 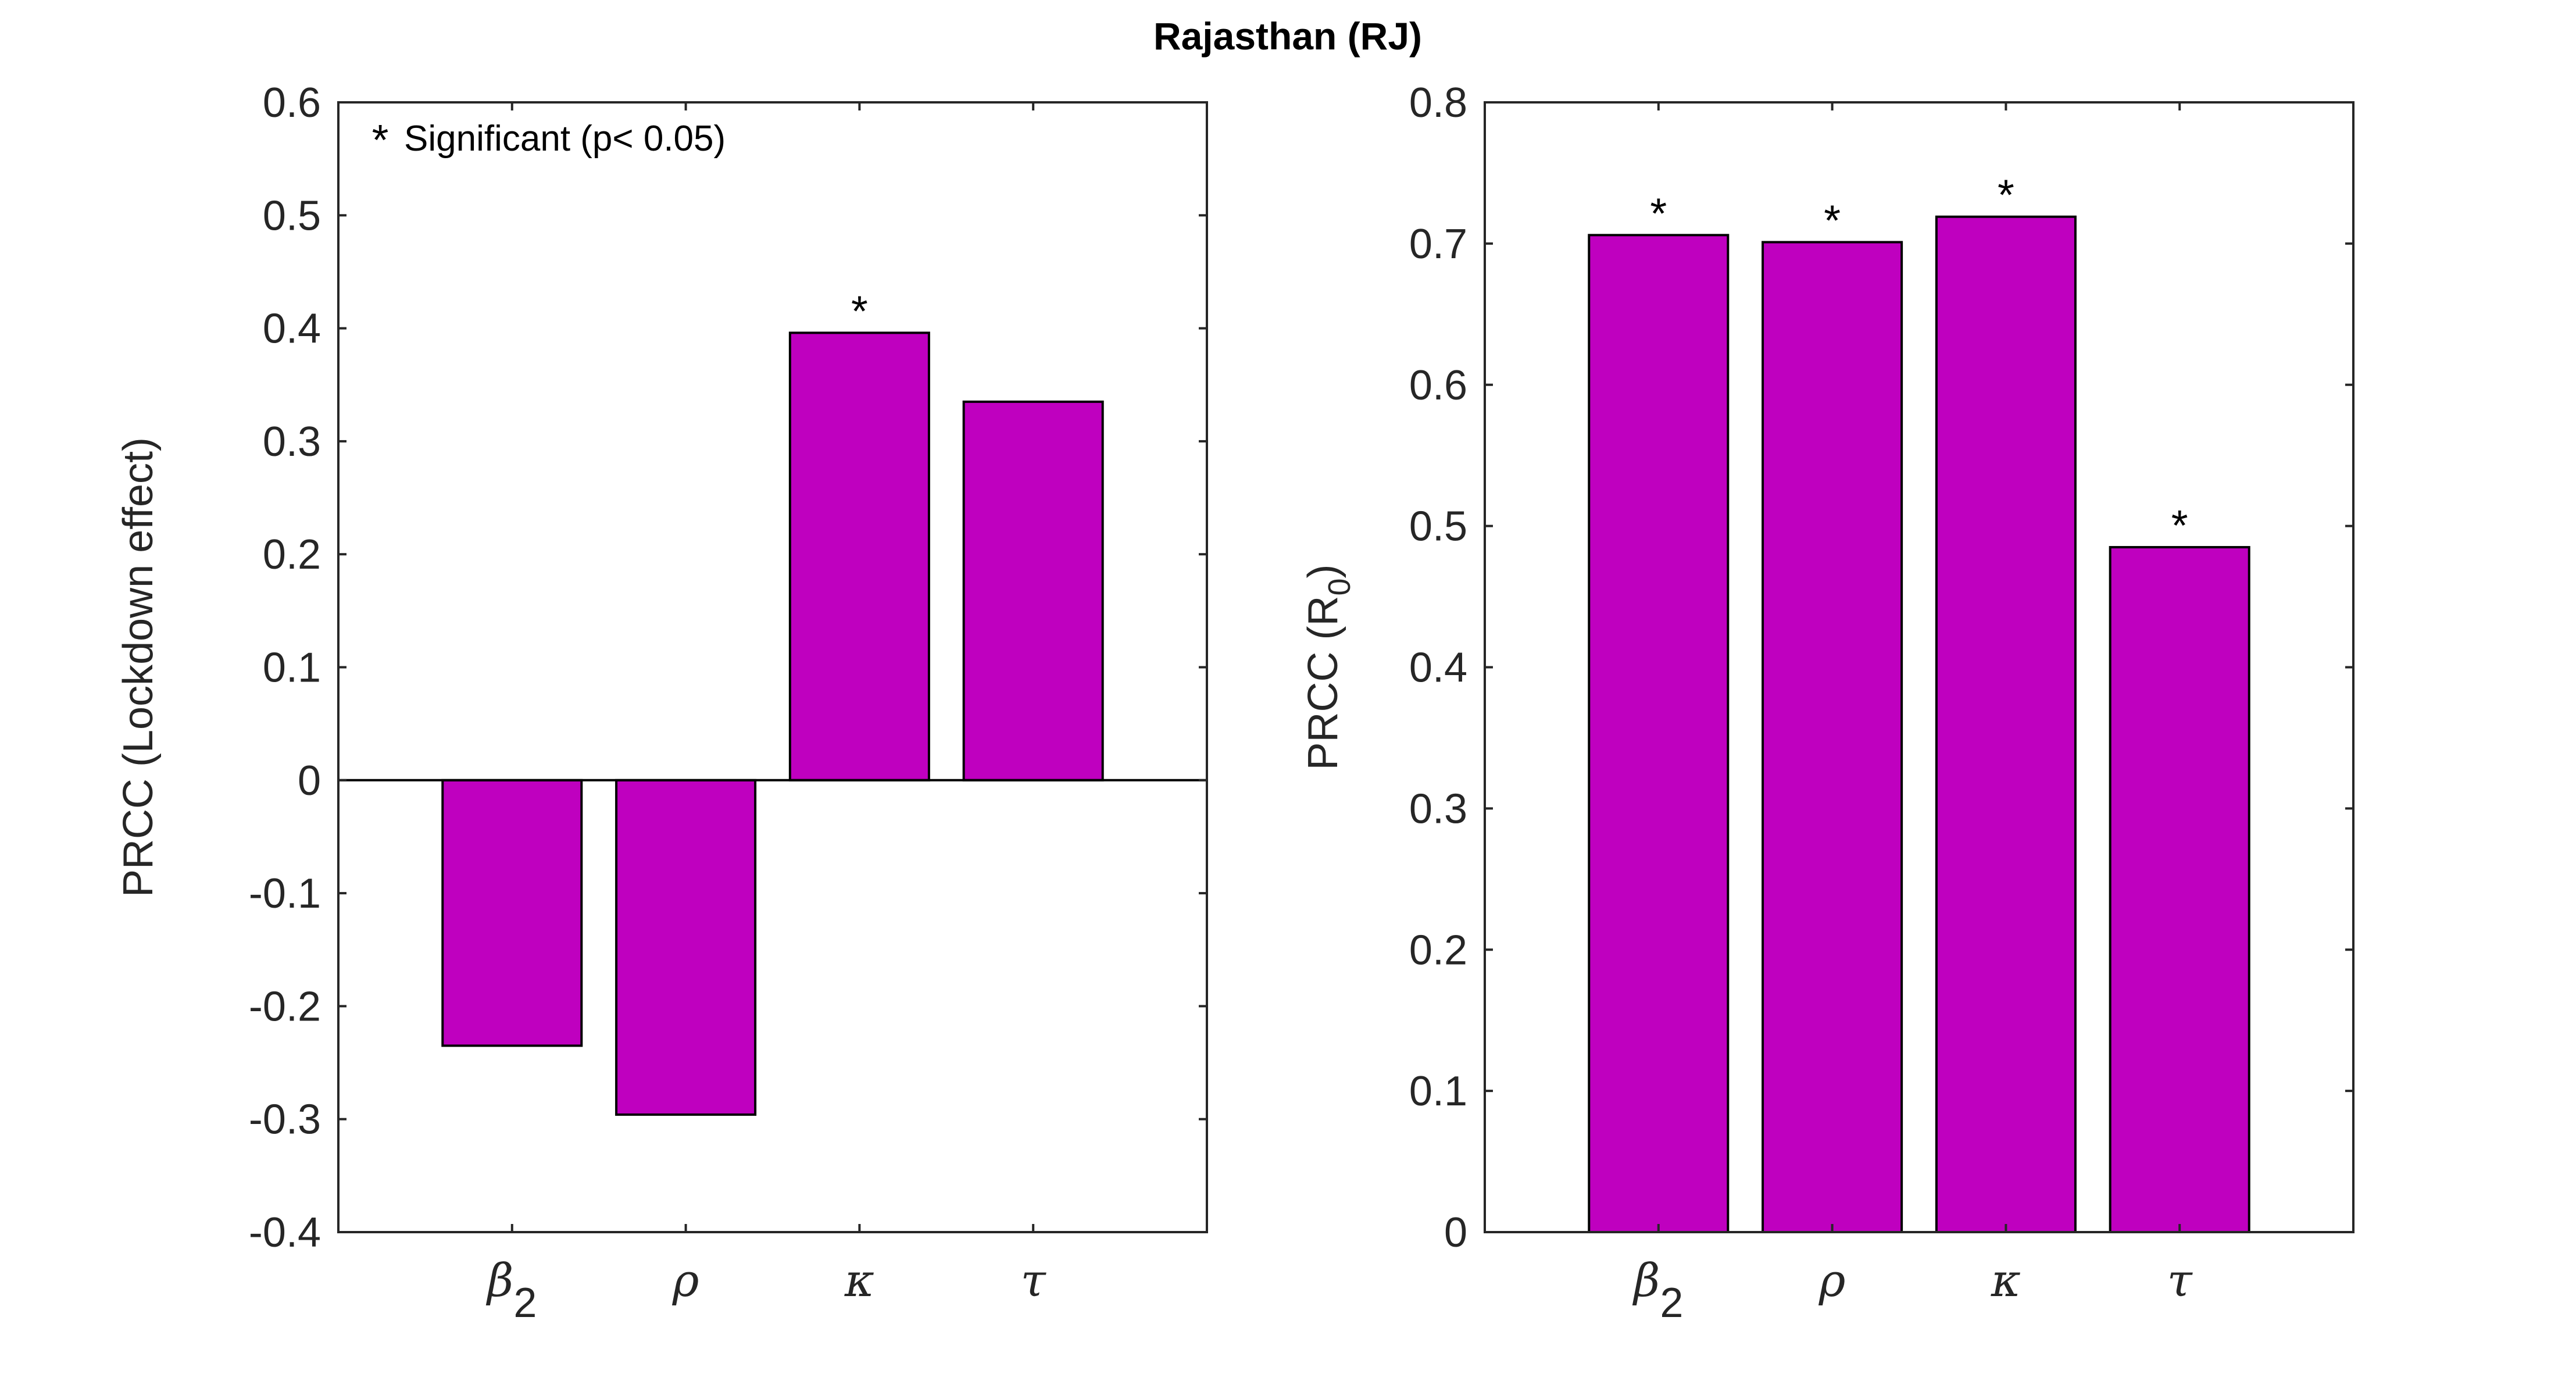 I want to click on y-axis-label-text: PRCC (Lockdown effect), so click(x=138, y=667).